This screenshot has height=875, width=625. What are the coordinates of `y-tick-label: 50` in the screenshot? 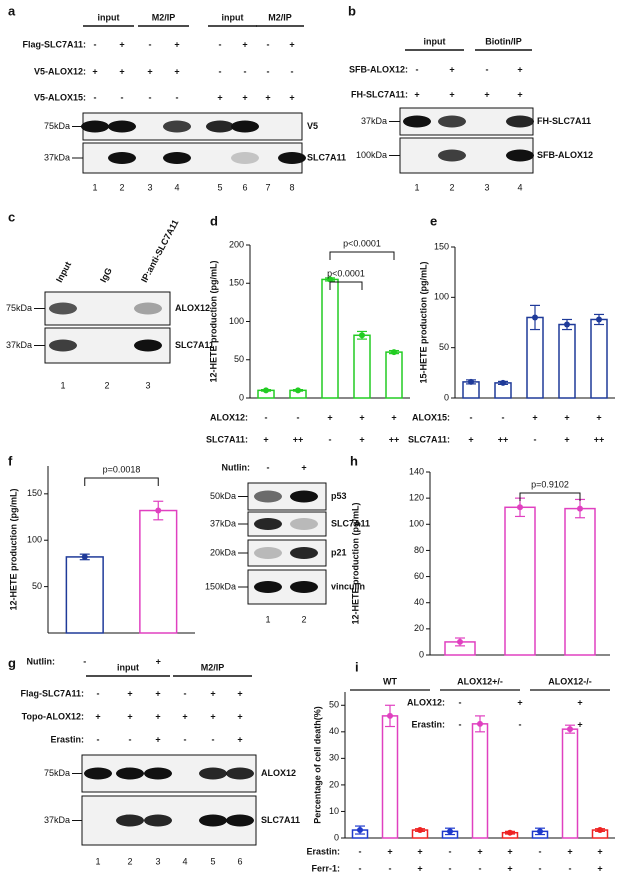 It's located at (334, 705).